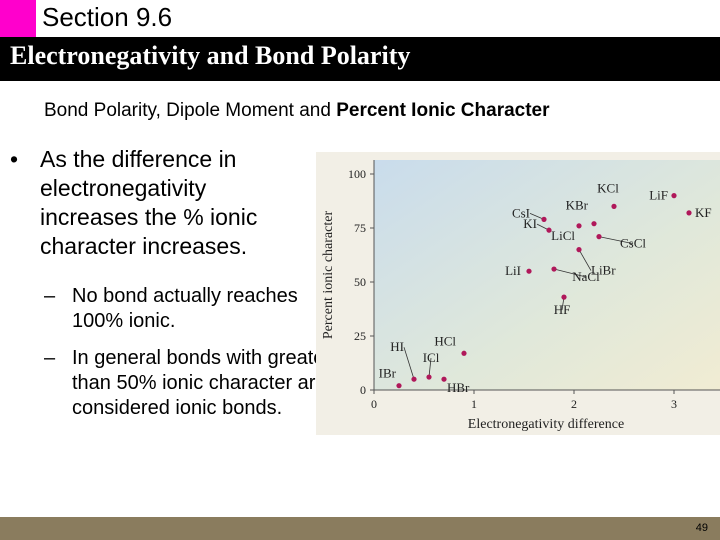 The height and width of the screenshot is (540, 720). I want to click on y-tick-label: 25, so click(360, 336).